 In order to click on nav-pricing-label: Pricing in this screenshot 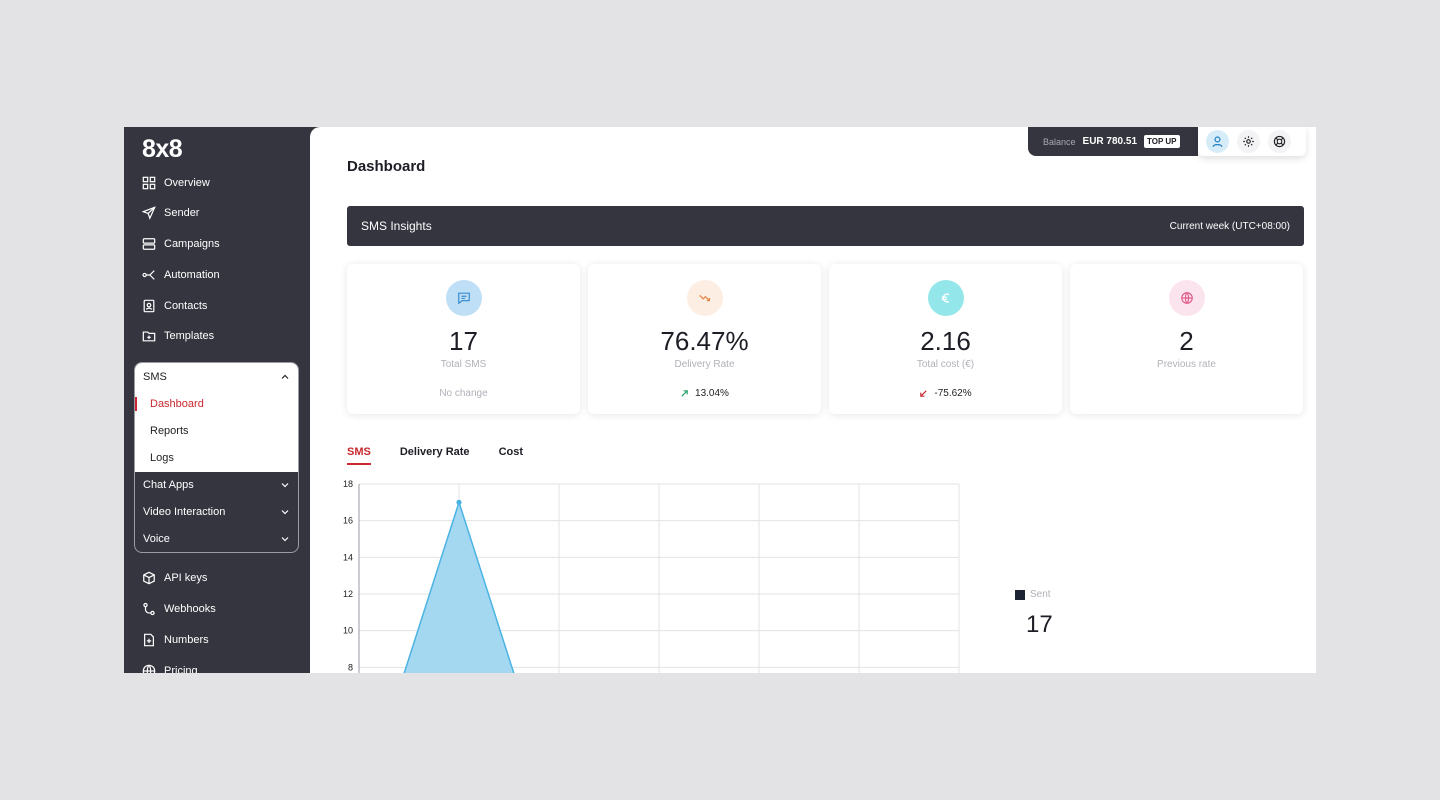, I will do `click(181, 669)`.